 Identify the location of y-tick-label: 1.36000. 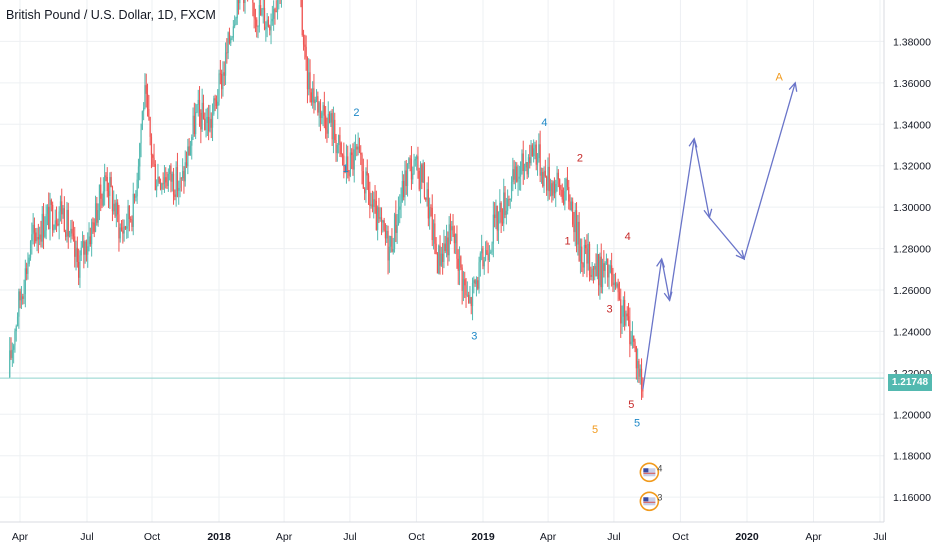
(912, 84).